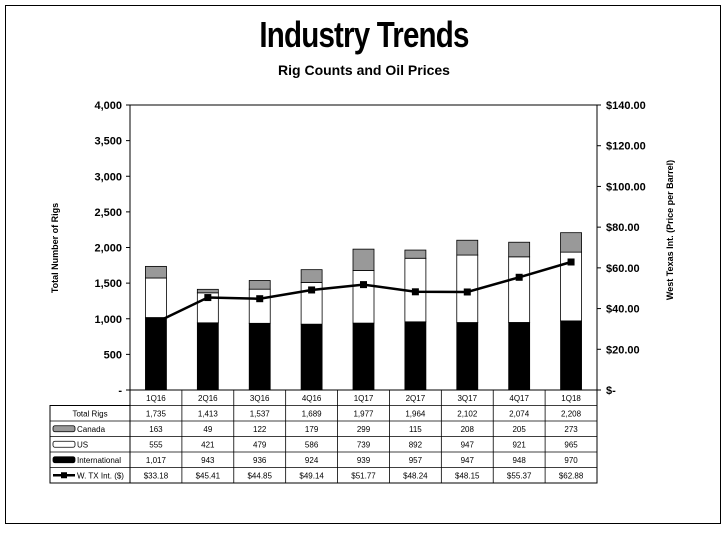 The height and width of the screenshot is (533, 728). What do you see at coordinates (364, 70) in the screenshot?
I see `chart-subtitle: Rig Counts and Oil Prices` at bounding box center [364, 70].